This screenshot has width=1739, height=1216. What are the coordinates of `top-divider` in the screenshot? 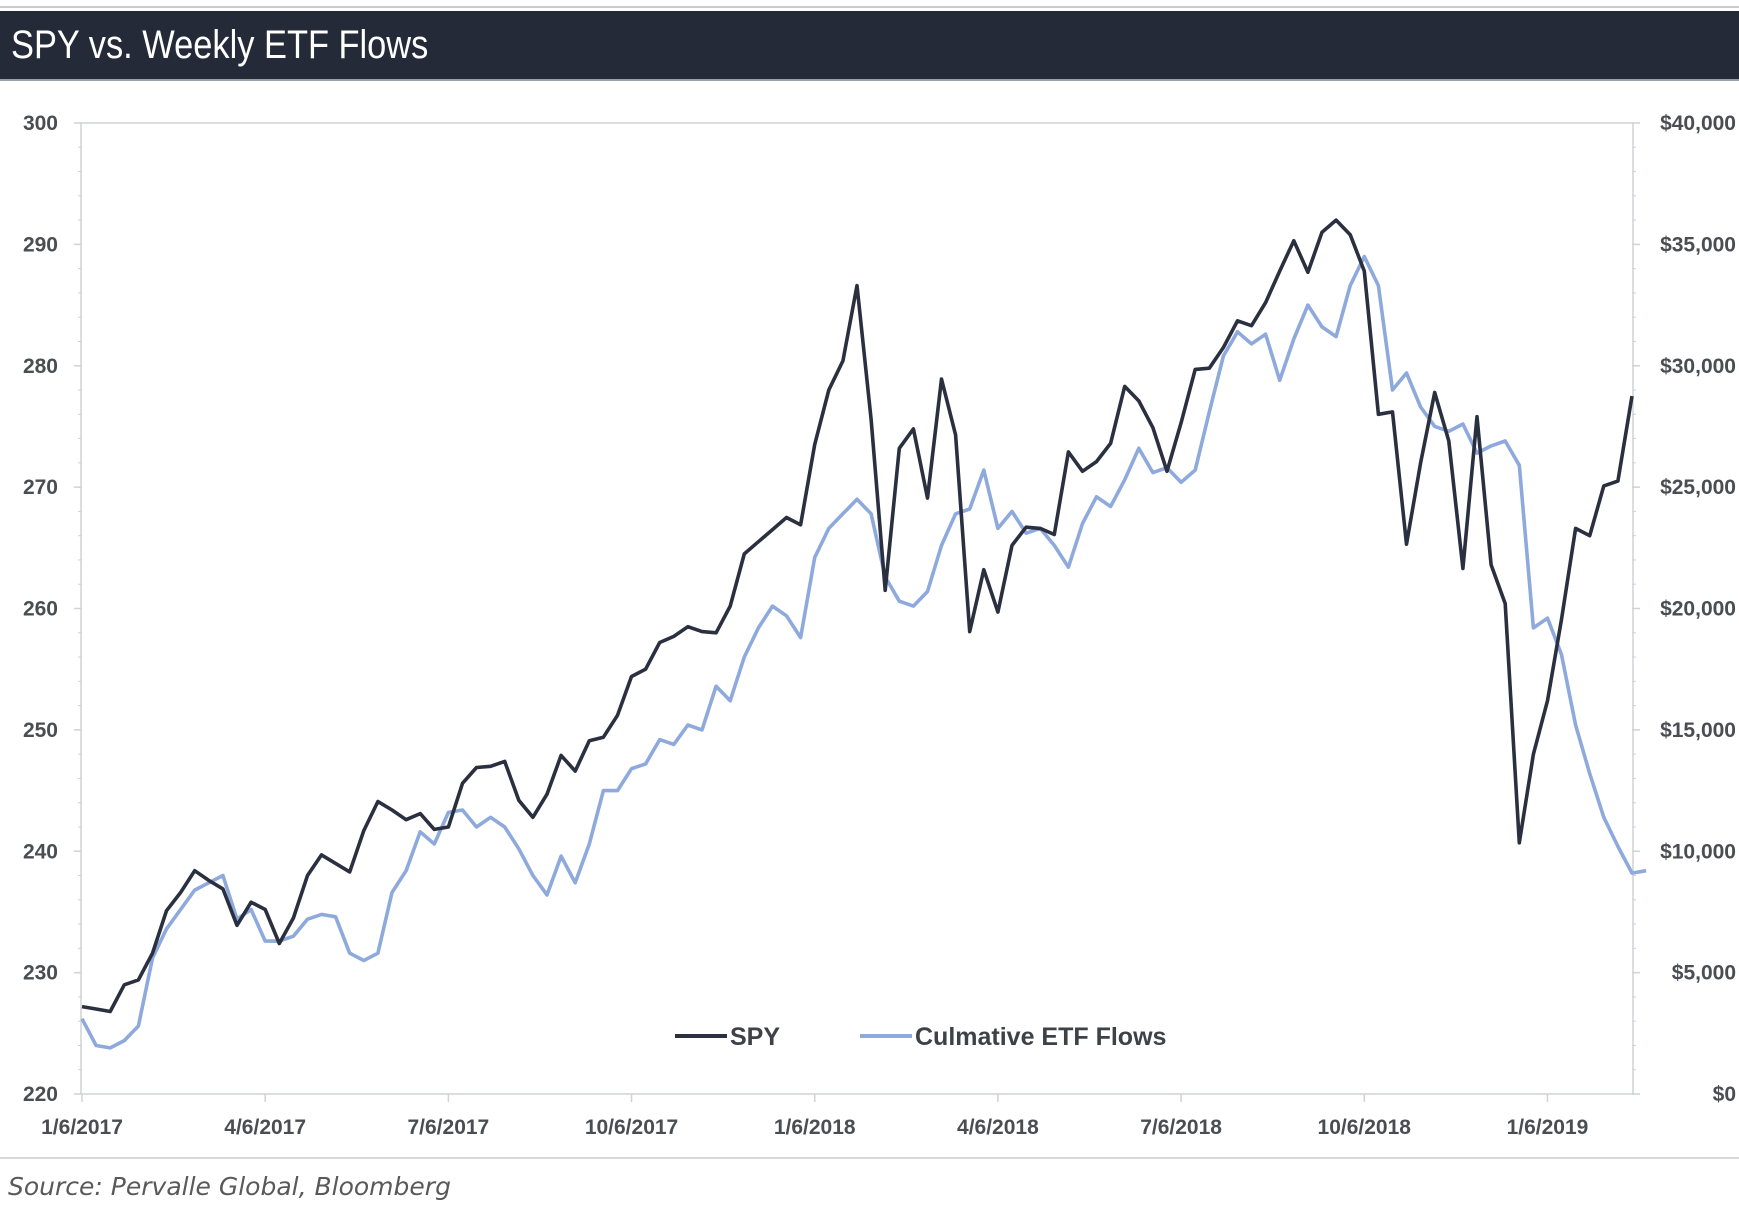 It's located at (869, 7).